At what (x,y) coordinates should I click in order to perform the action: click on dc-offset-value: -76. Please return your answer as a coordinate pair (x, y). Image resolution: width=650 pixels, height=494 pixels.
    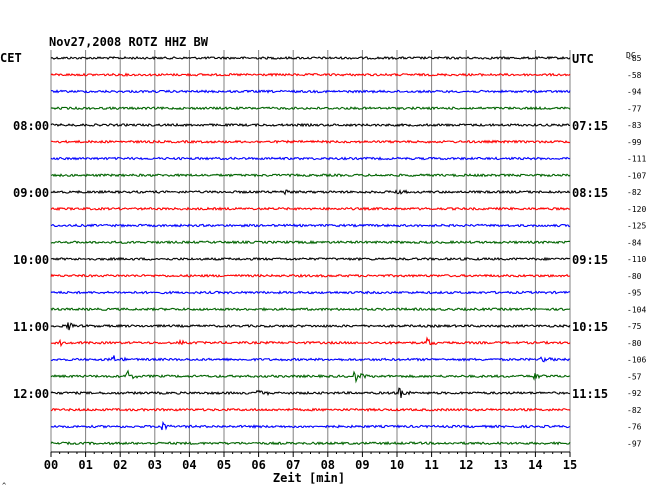
    Looking at the image, I should click on (634, 427).